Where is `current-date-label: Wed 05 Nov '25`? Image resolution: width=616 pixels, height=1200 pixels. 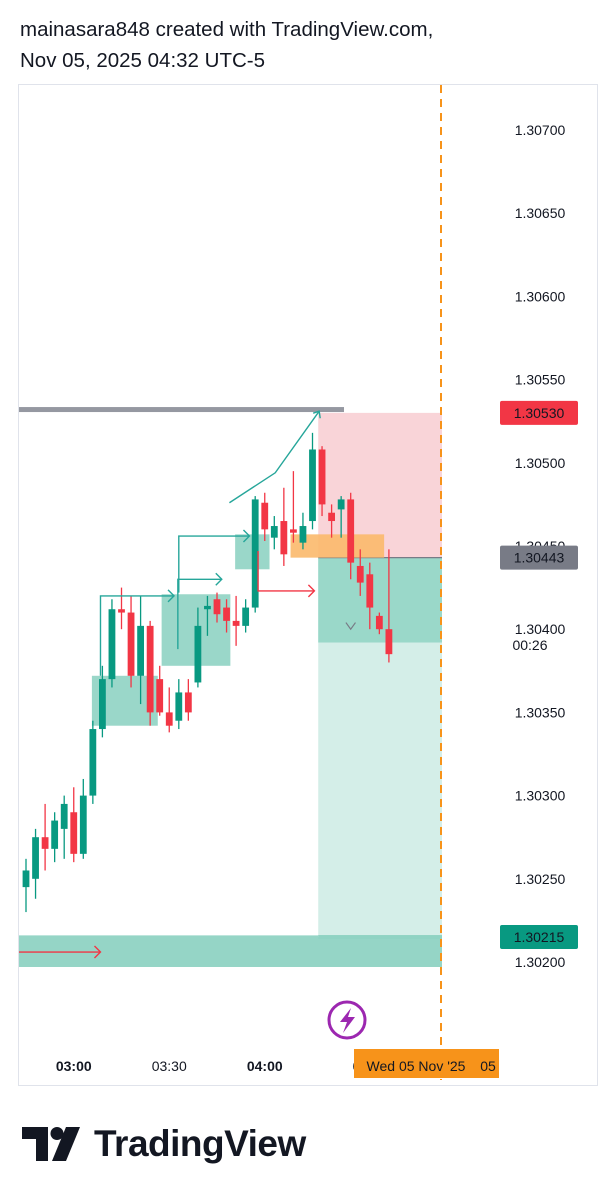 current-date-label: Wed 05 Nov '25 is located at coordinates (416, 1066).